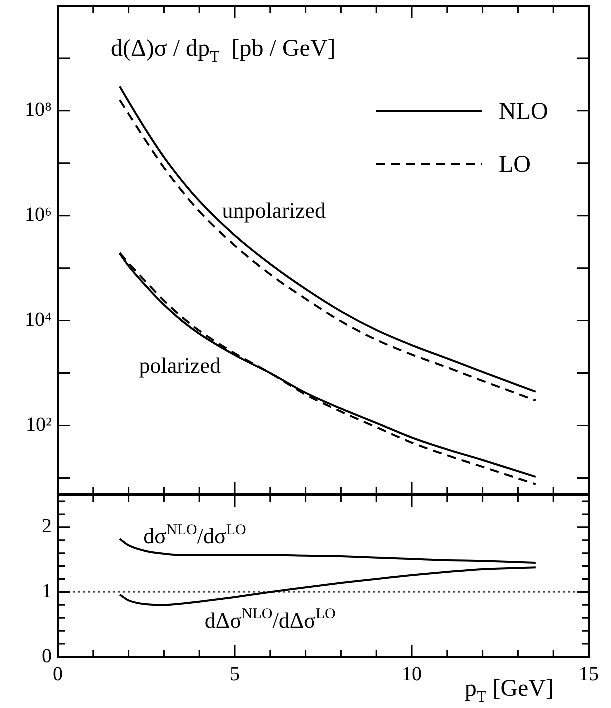  I want to click on y-tick-label: 1, so click(47, 591).